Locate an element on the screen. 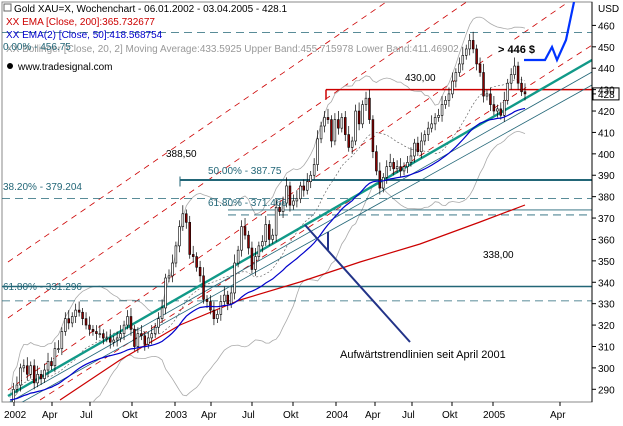 The width and height of the screenshot is (623, 426). y-tick-label: 380 is located at coordinates (606, 198).